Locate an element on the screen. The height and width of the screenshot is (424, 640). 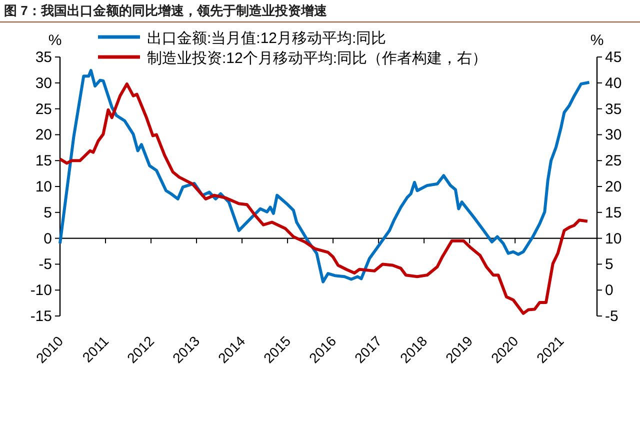
y2-tick-label: 45 is located at coordinates (613, 57).